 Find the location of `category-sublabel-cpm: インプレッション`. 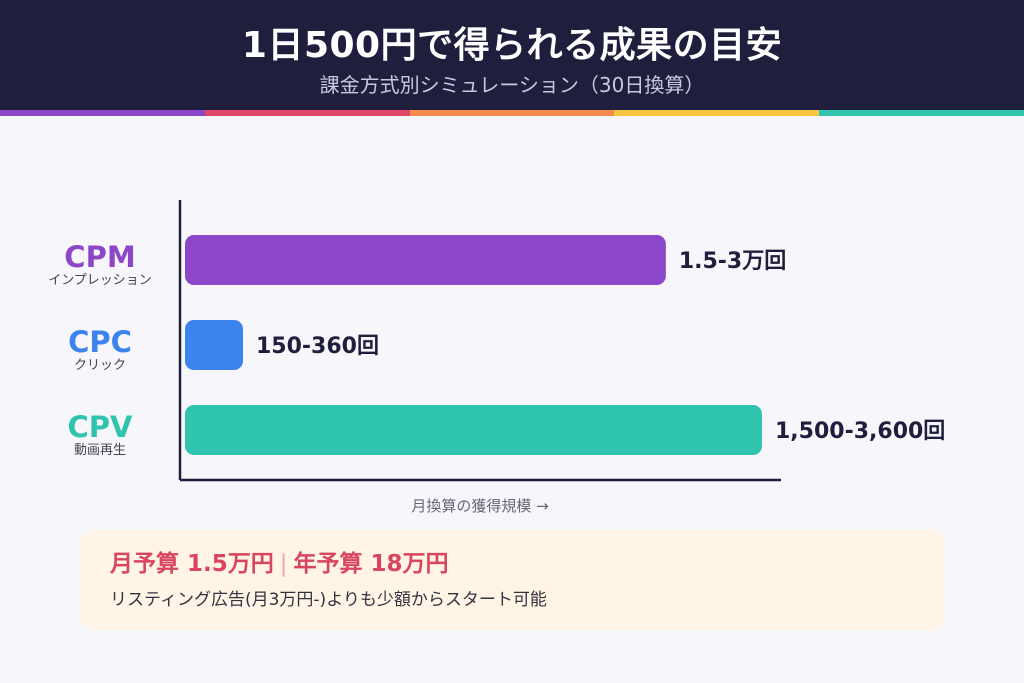

category-sublabel-cpm: インプレッション is located at coordinates (100, 280).